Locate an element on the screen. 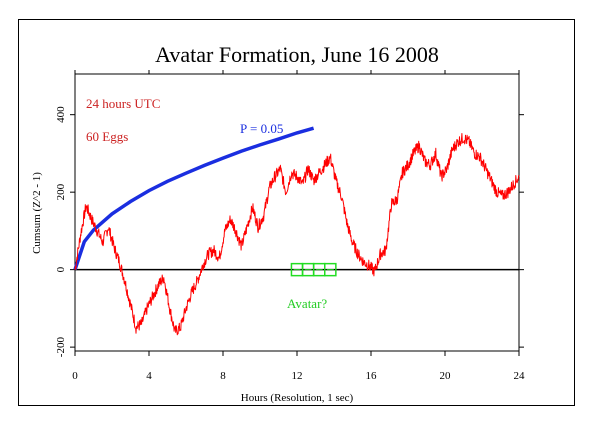 The height and width of the screenshot is (427, 596). x-tick-label: 4 is located at coordinates (149, 376).